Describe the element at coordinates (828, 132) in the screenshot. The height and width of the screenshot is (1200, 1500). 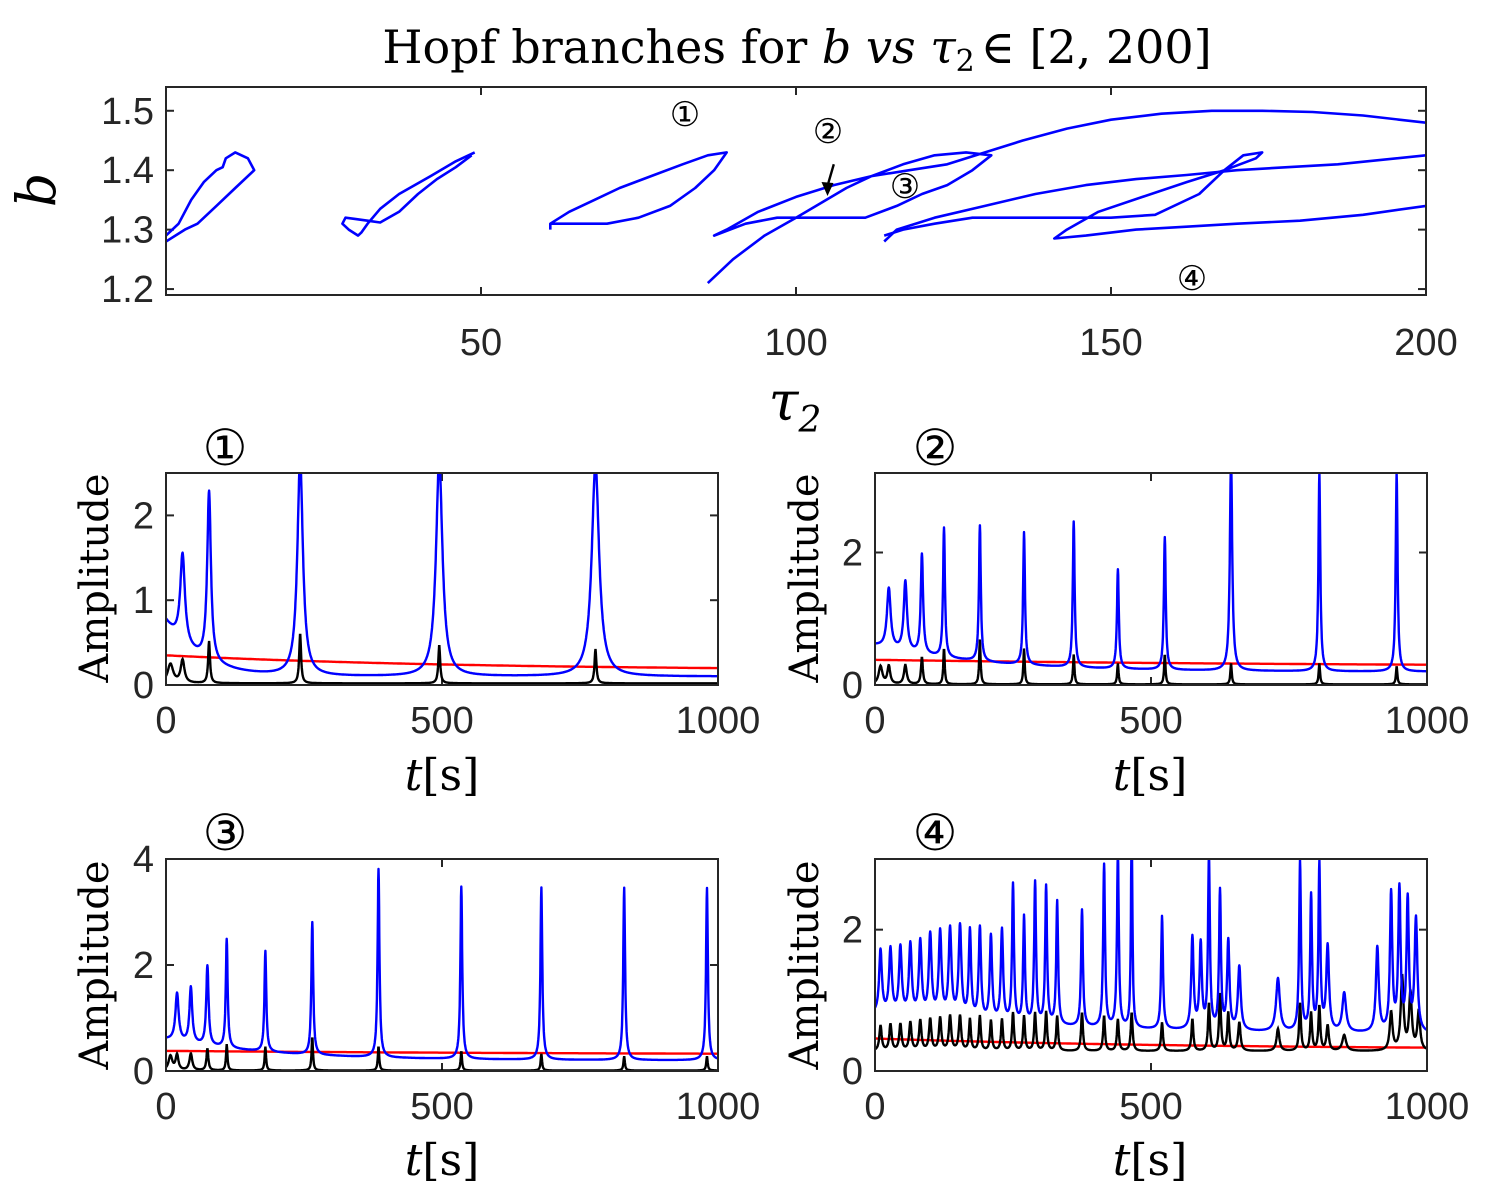
I see `branch-marker-2: ②` at that location.